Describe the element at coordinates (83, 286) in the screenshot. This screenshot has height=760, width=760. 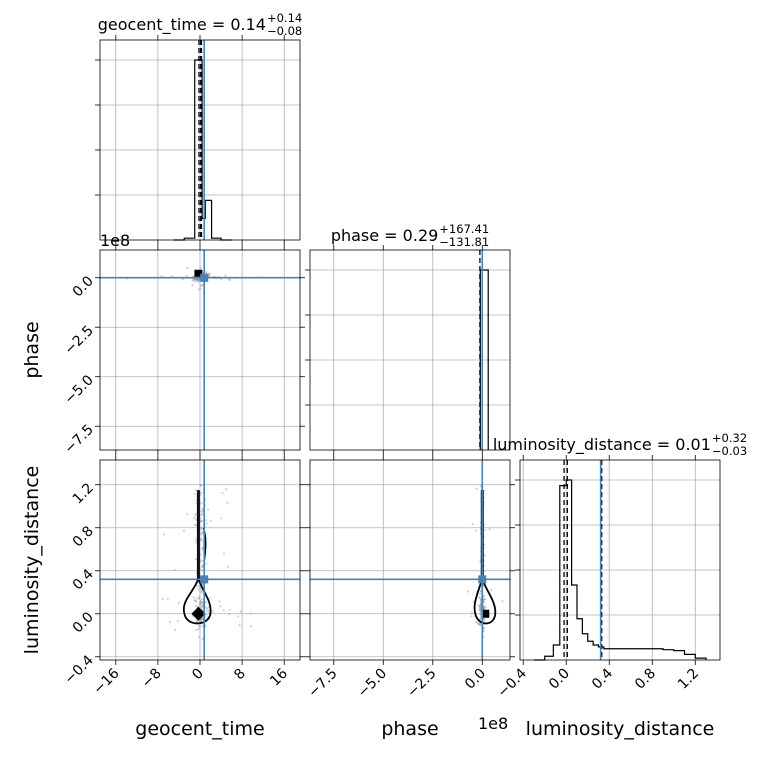
I see `y-tick-label: 0.0` at that location.